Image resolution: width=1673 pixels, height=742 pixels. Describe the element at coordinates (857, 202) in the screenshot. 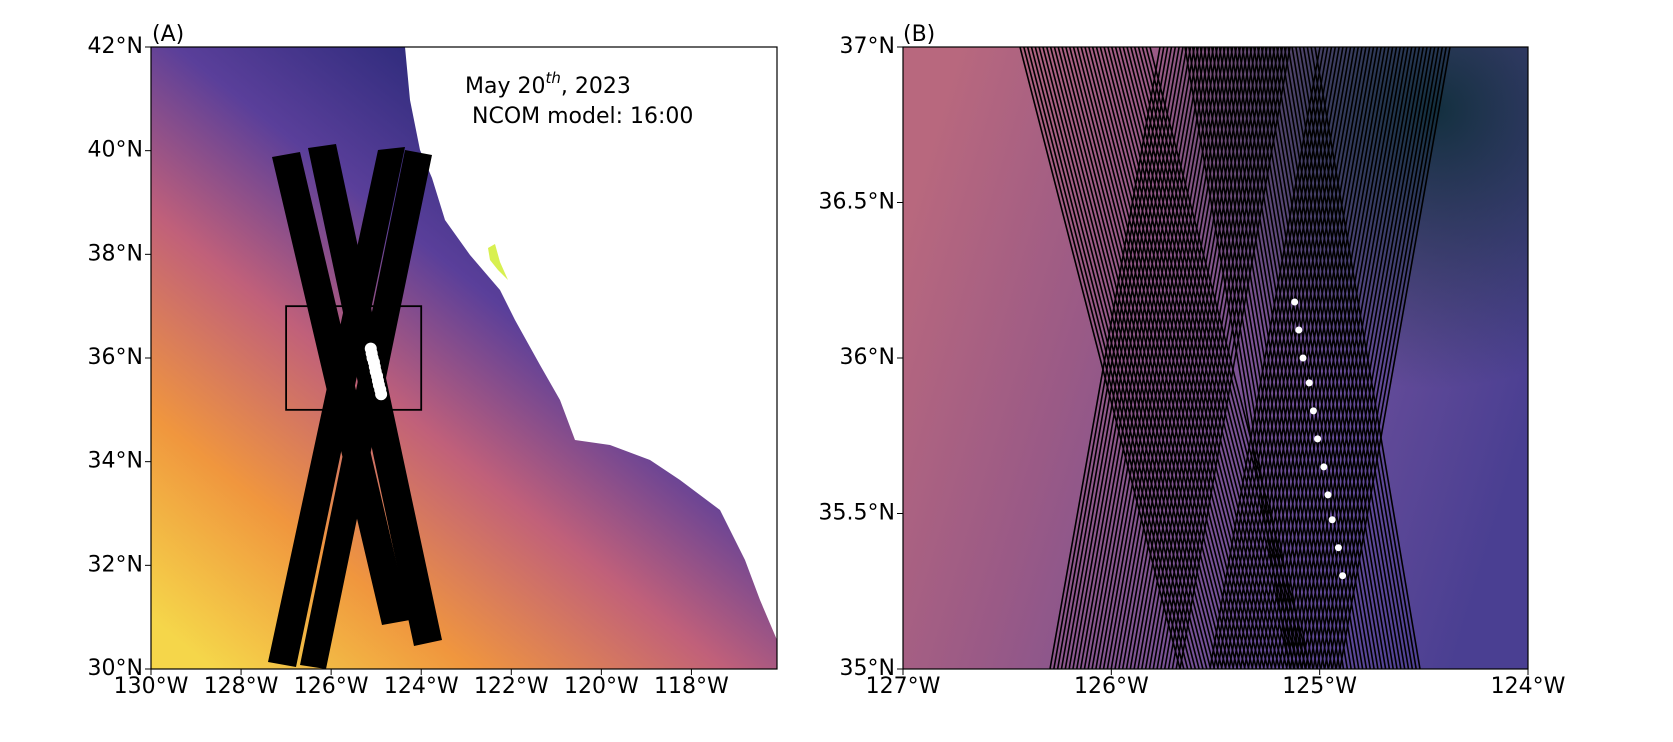

I see `y-tick-label: 36.5°N` at that location.